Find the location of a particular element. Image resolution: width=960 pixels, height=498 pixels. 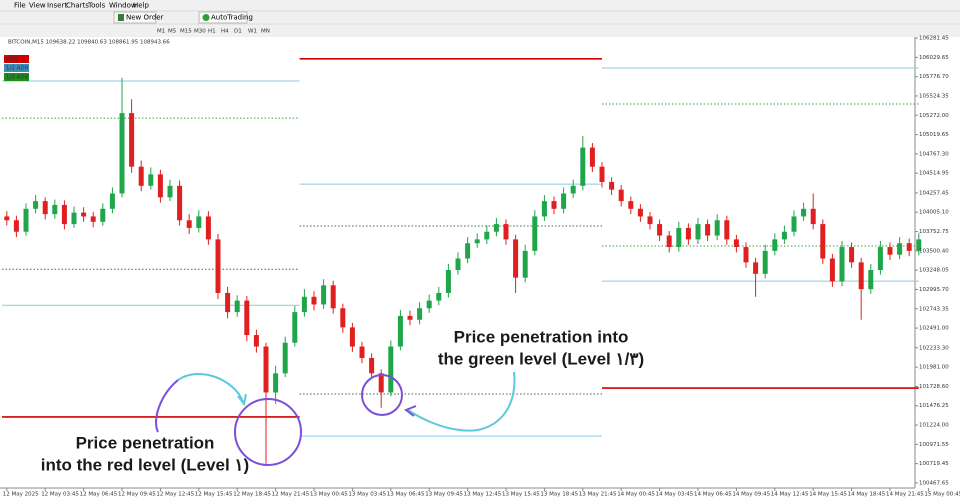

annotation: Price penetration is located at coordinates (145, 442).